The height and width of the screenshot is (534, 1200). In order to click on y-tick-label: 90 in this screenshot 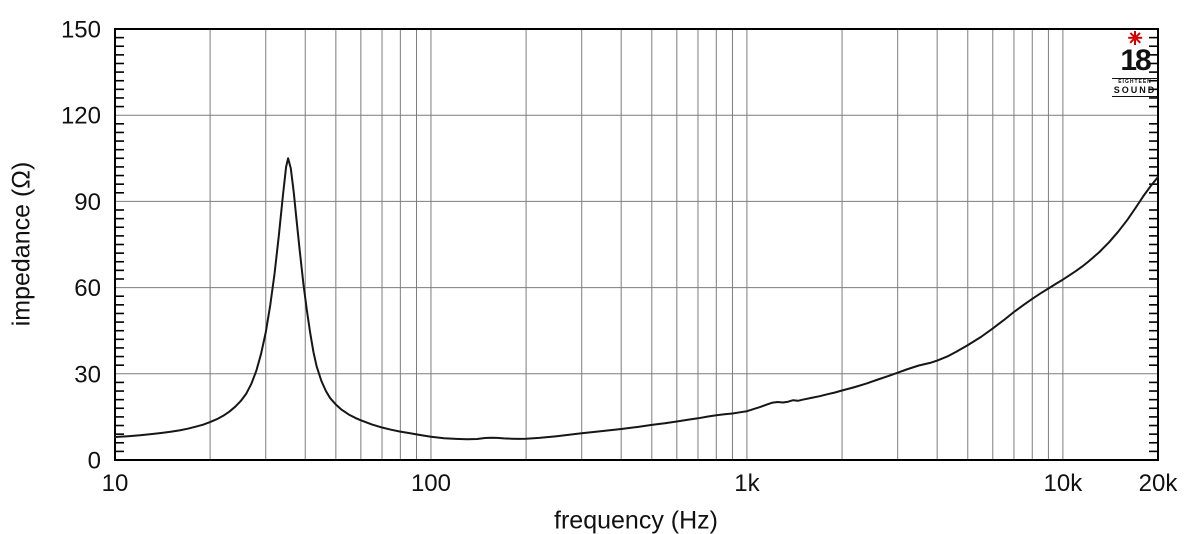, I will do `click(87, 202)`.